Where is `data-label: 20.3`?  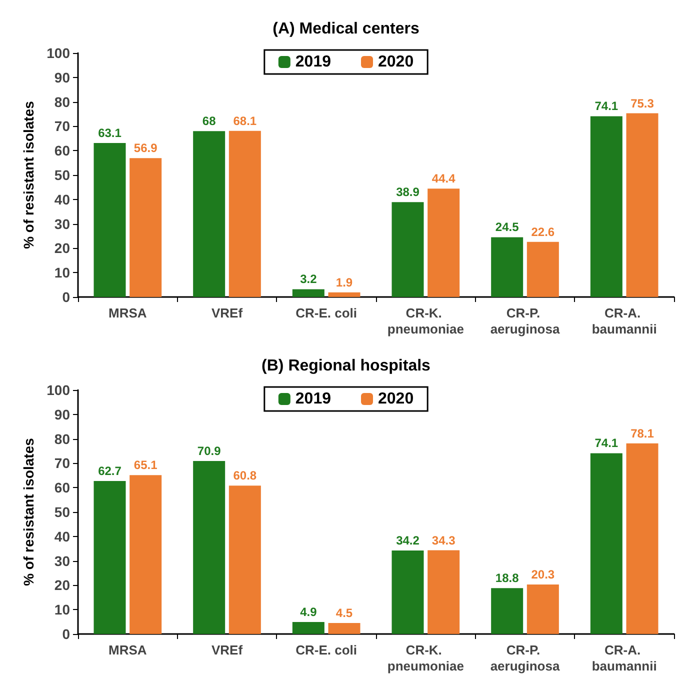
data-label: 20.3 is located at coordinates (543, 574).